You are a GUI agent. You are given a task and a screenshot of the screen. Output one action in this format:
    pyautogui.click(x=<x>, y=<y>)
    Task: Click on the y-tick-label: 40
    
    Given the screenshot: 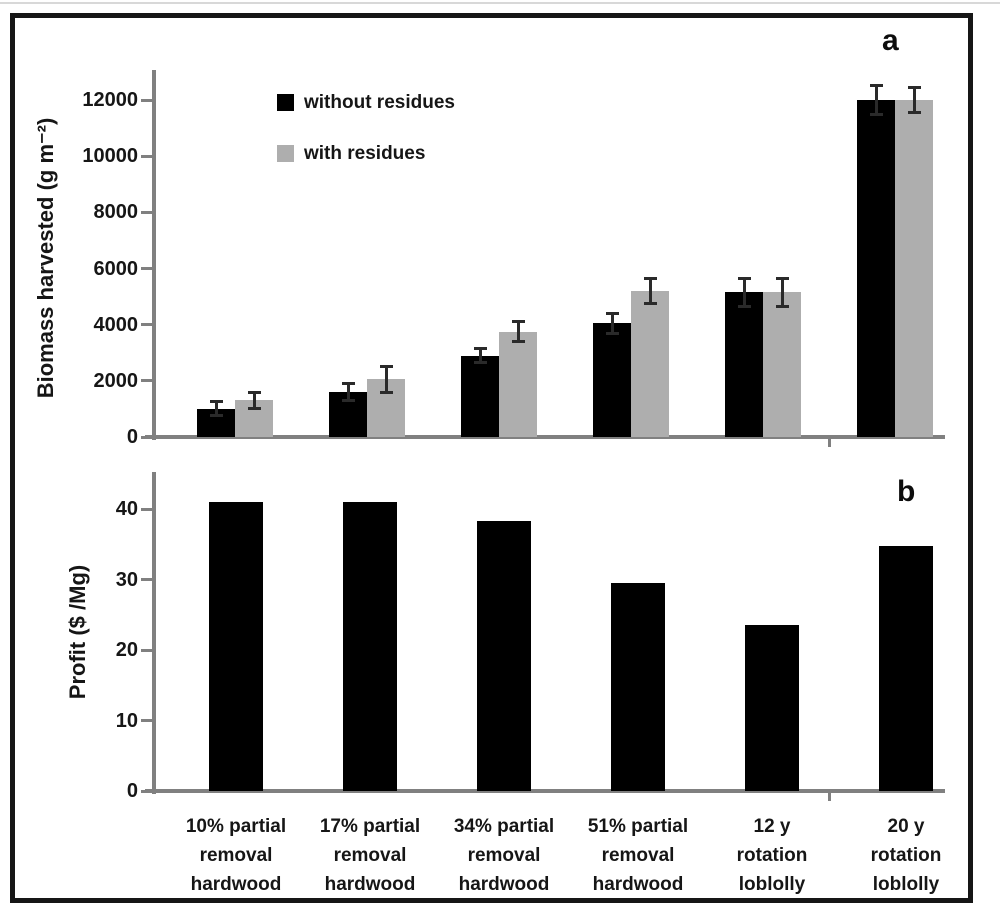 What is the action you would take?
    pyautogui.click(x=126, y=509)
    